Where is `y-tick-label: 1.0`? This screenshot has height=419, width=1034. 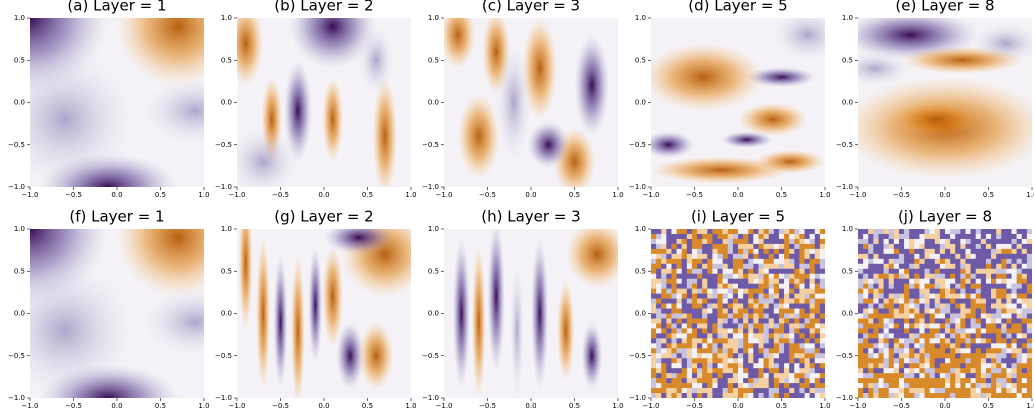 y-tick-label: 1.0 is located at coordinates (19, 18).